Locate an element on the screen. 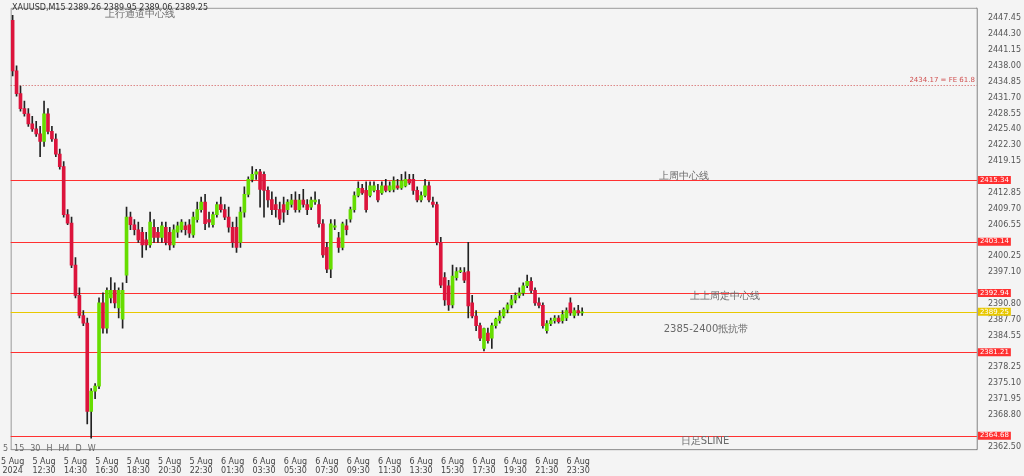  y-tick-label: 2422.30 is located at coordinates (1004, 145).